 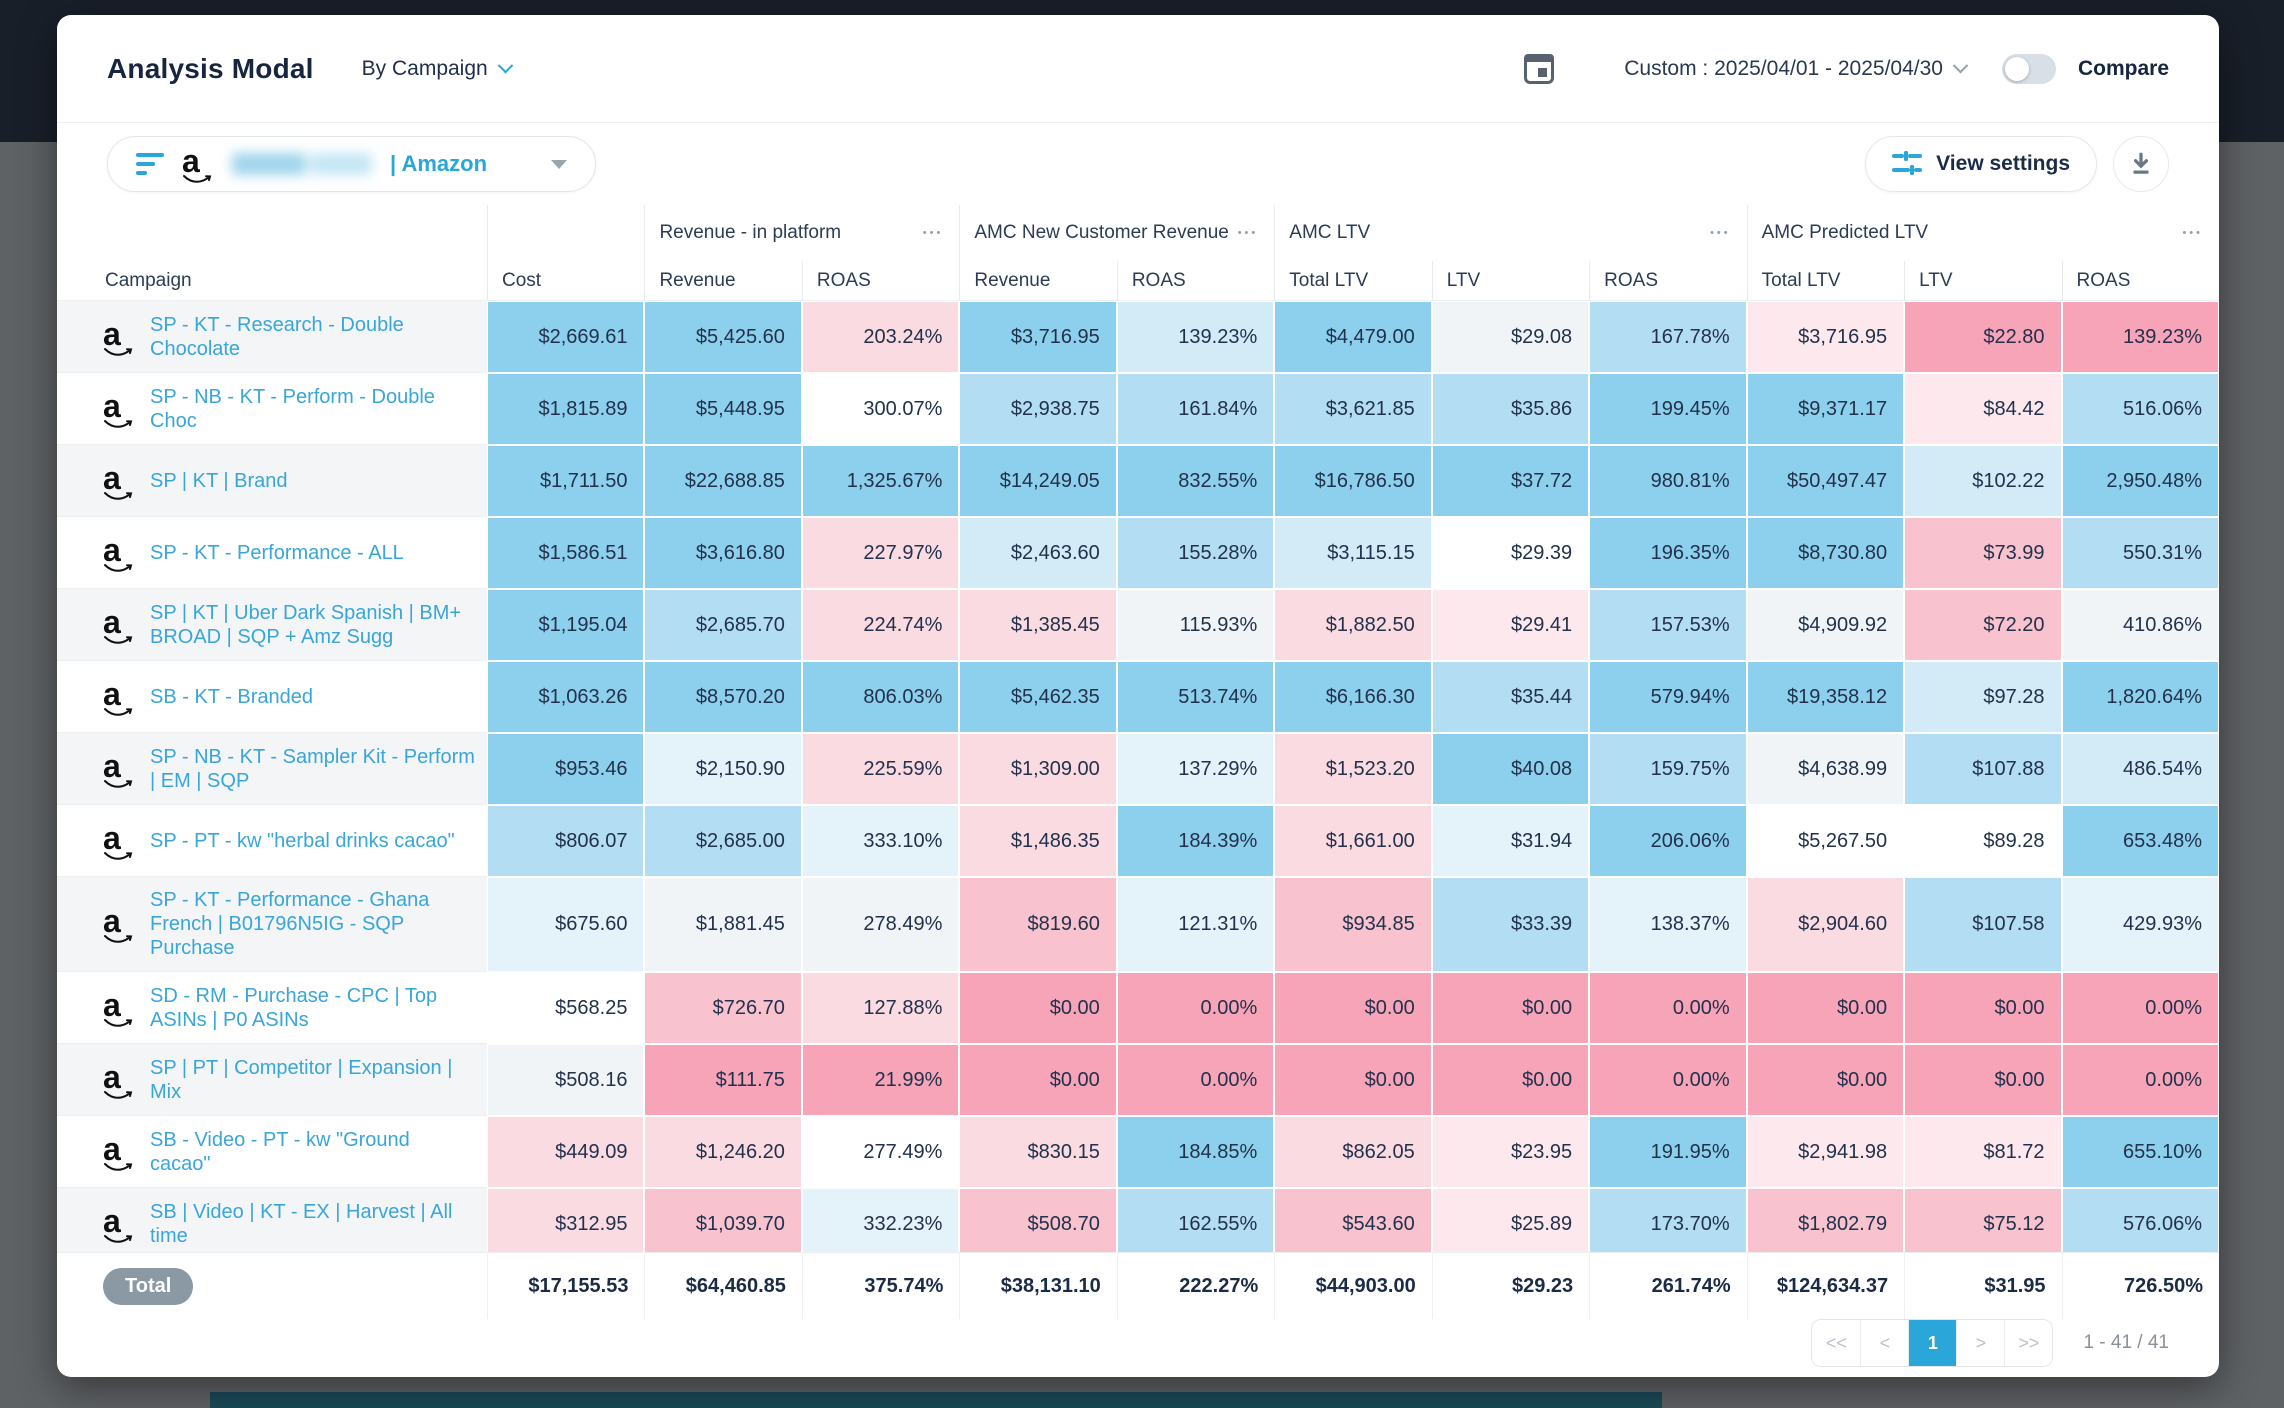 What do you see at coordinates (566, 1008) in the screenshot?
I see `cost-cell: $568.25` at bounding box center [566, 1008].